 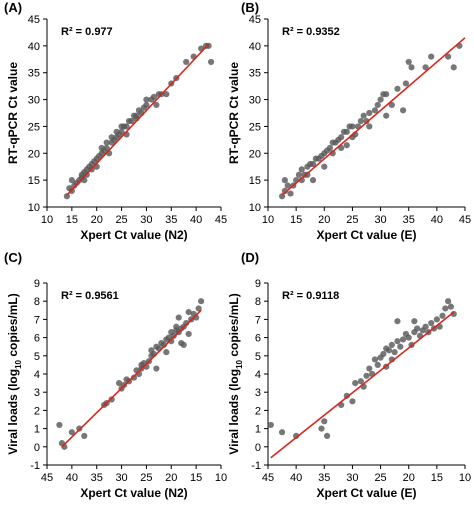 What do you see at coordinates (37, 302) in the screenshot?
I see `y-tick-label: 8` at bounding box center [37, 302].